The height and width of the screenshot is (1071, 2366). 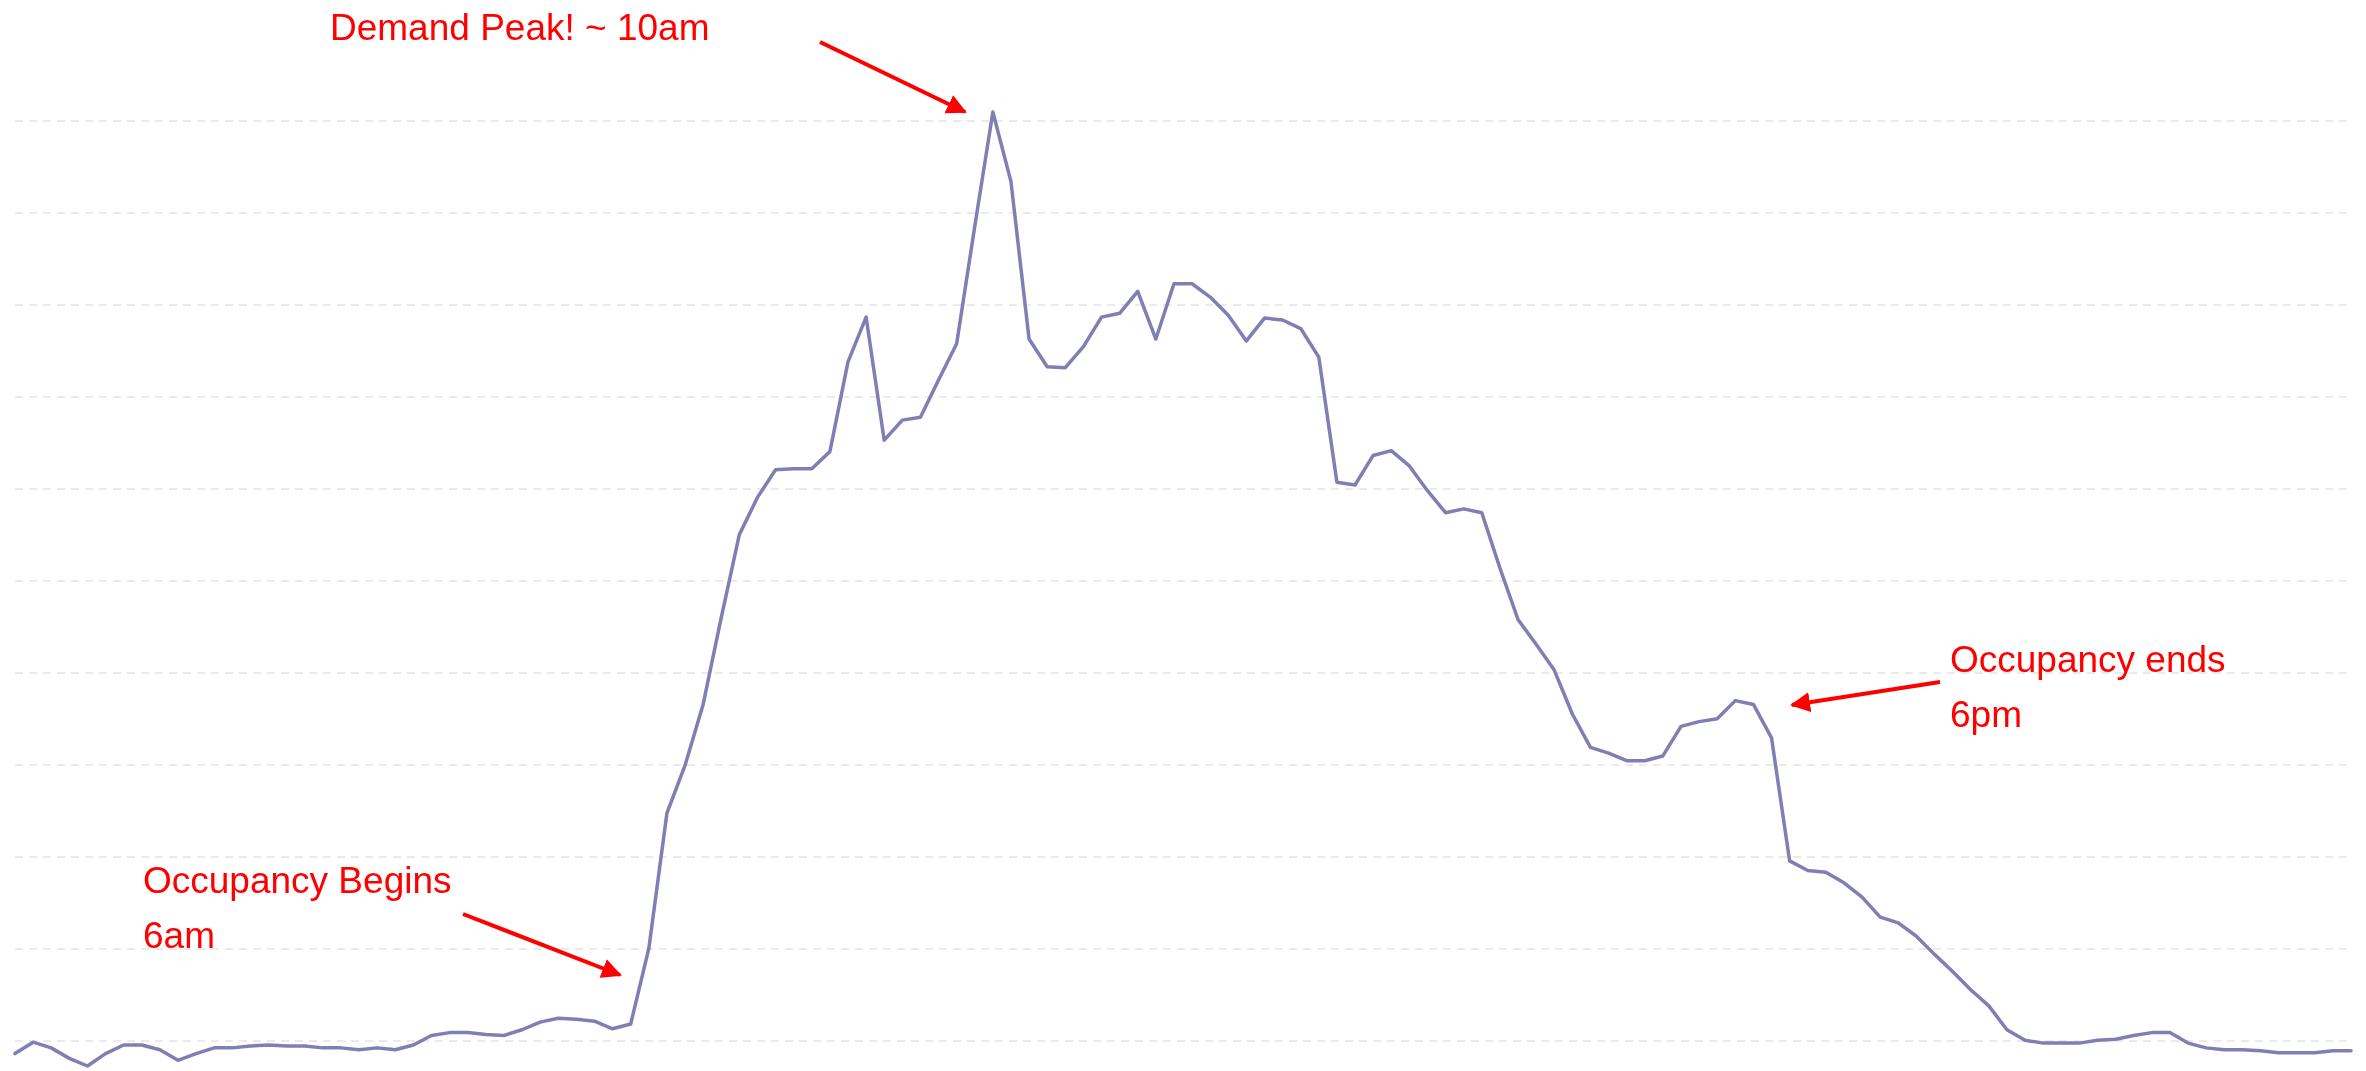 I want to click on annotation: Occupancy Begins 6am, so click(x=297, y=908).